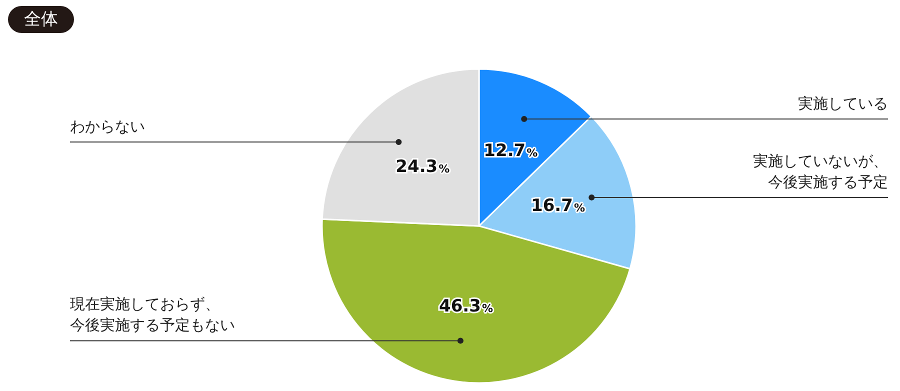  What do you see at coordinates (820, 171) in the screenshot?
I see `slice-label: 実施していないが、今後実施する予定` at bounding box center [820, 171].